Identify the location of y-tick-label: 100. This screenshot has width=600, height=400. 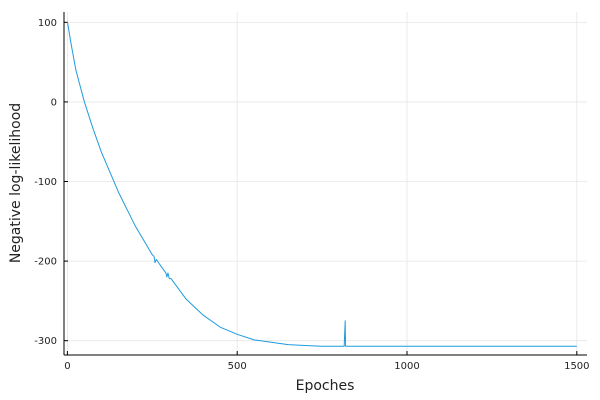
(47, 23).